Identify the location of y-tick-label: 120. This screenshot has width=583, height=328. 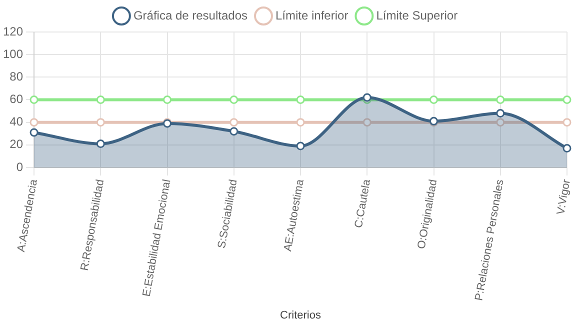
(13, 31).